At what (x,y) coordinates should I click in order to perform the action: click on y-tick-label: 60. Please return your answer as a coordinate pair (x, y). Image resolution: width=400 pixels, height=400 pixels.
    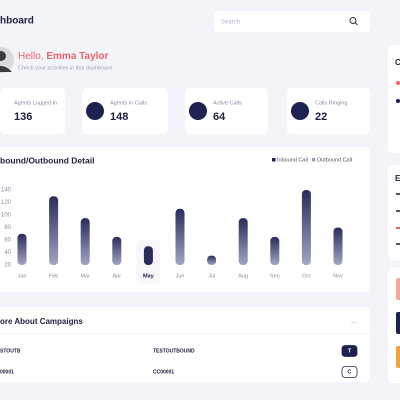
    Looking at the image, I should click on (7, 241).